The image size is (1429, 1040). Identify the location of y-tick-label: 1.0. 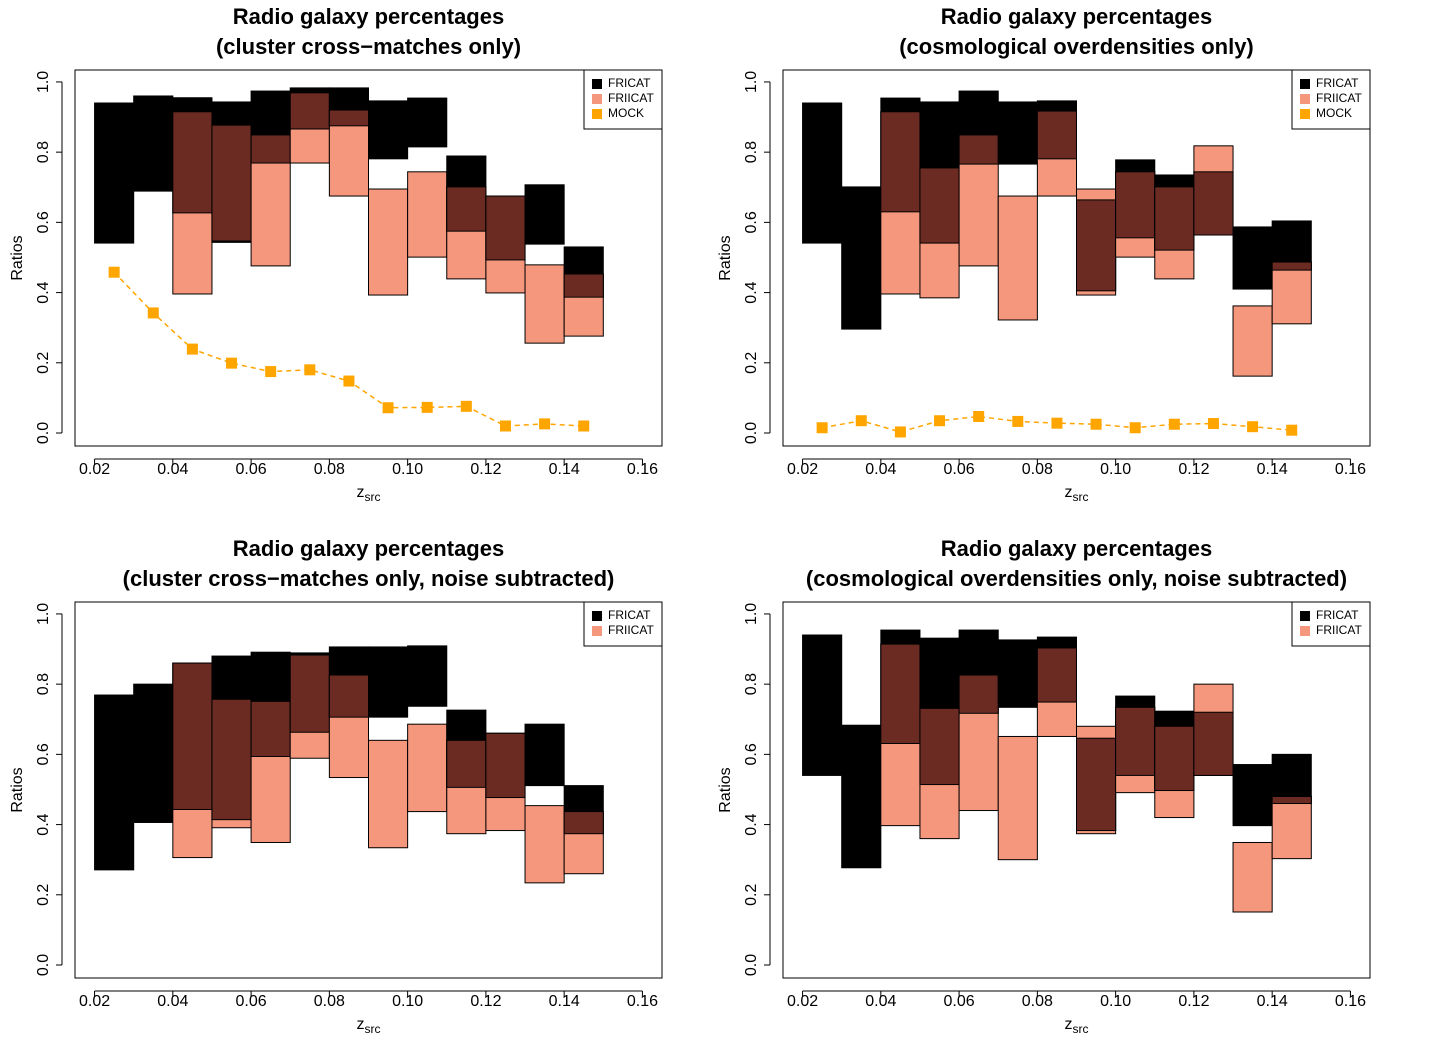
(751, 82).